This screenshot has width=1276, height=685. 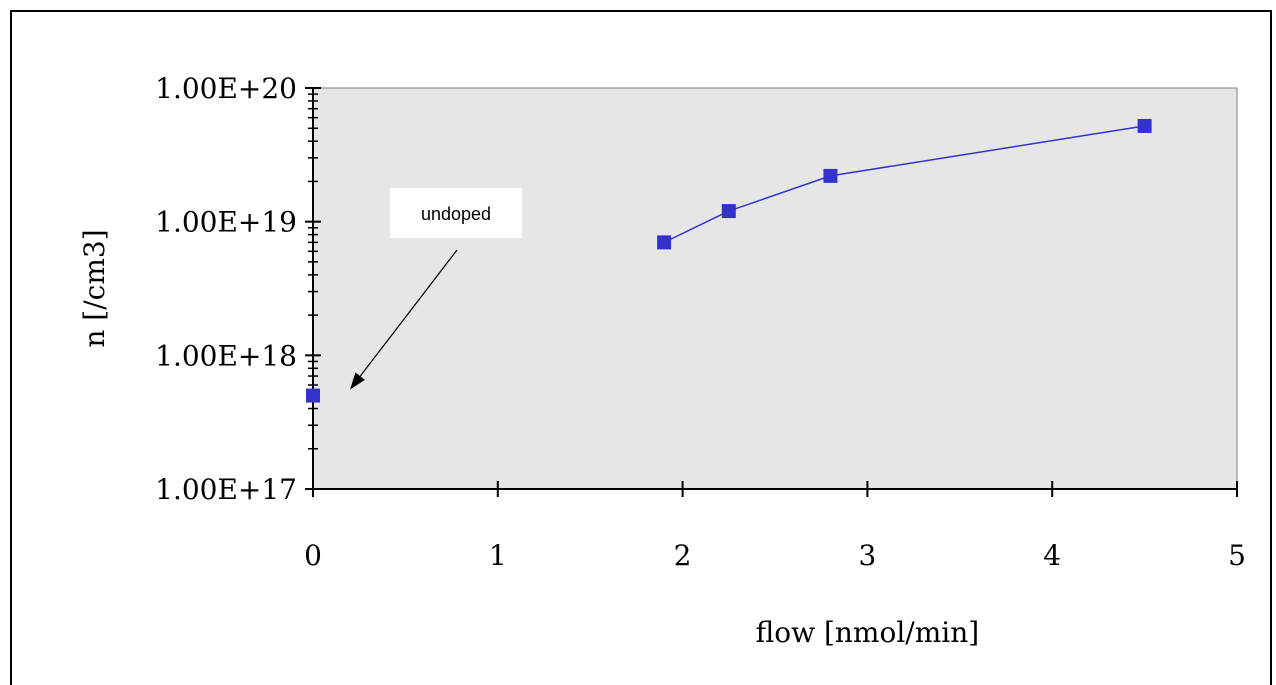 I want to click on annotation-text: undoped, so click(x=456, y=214).